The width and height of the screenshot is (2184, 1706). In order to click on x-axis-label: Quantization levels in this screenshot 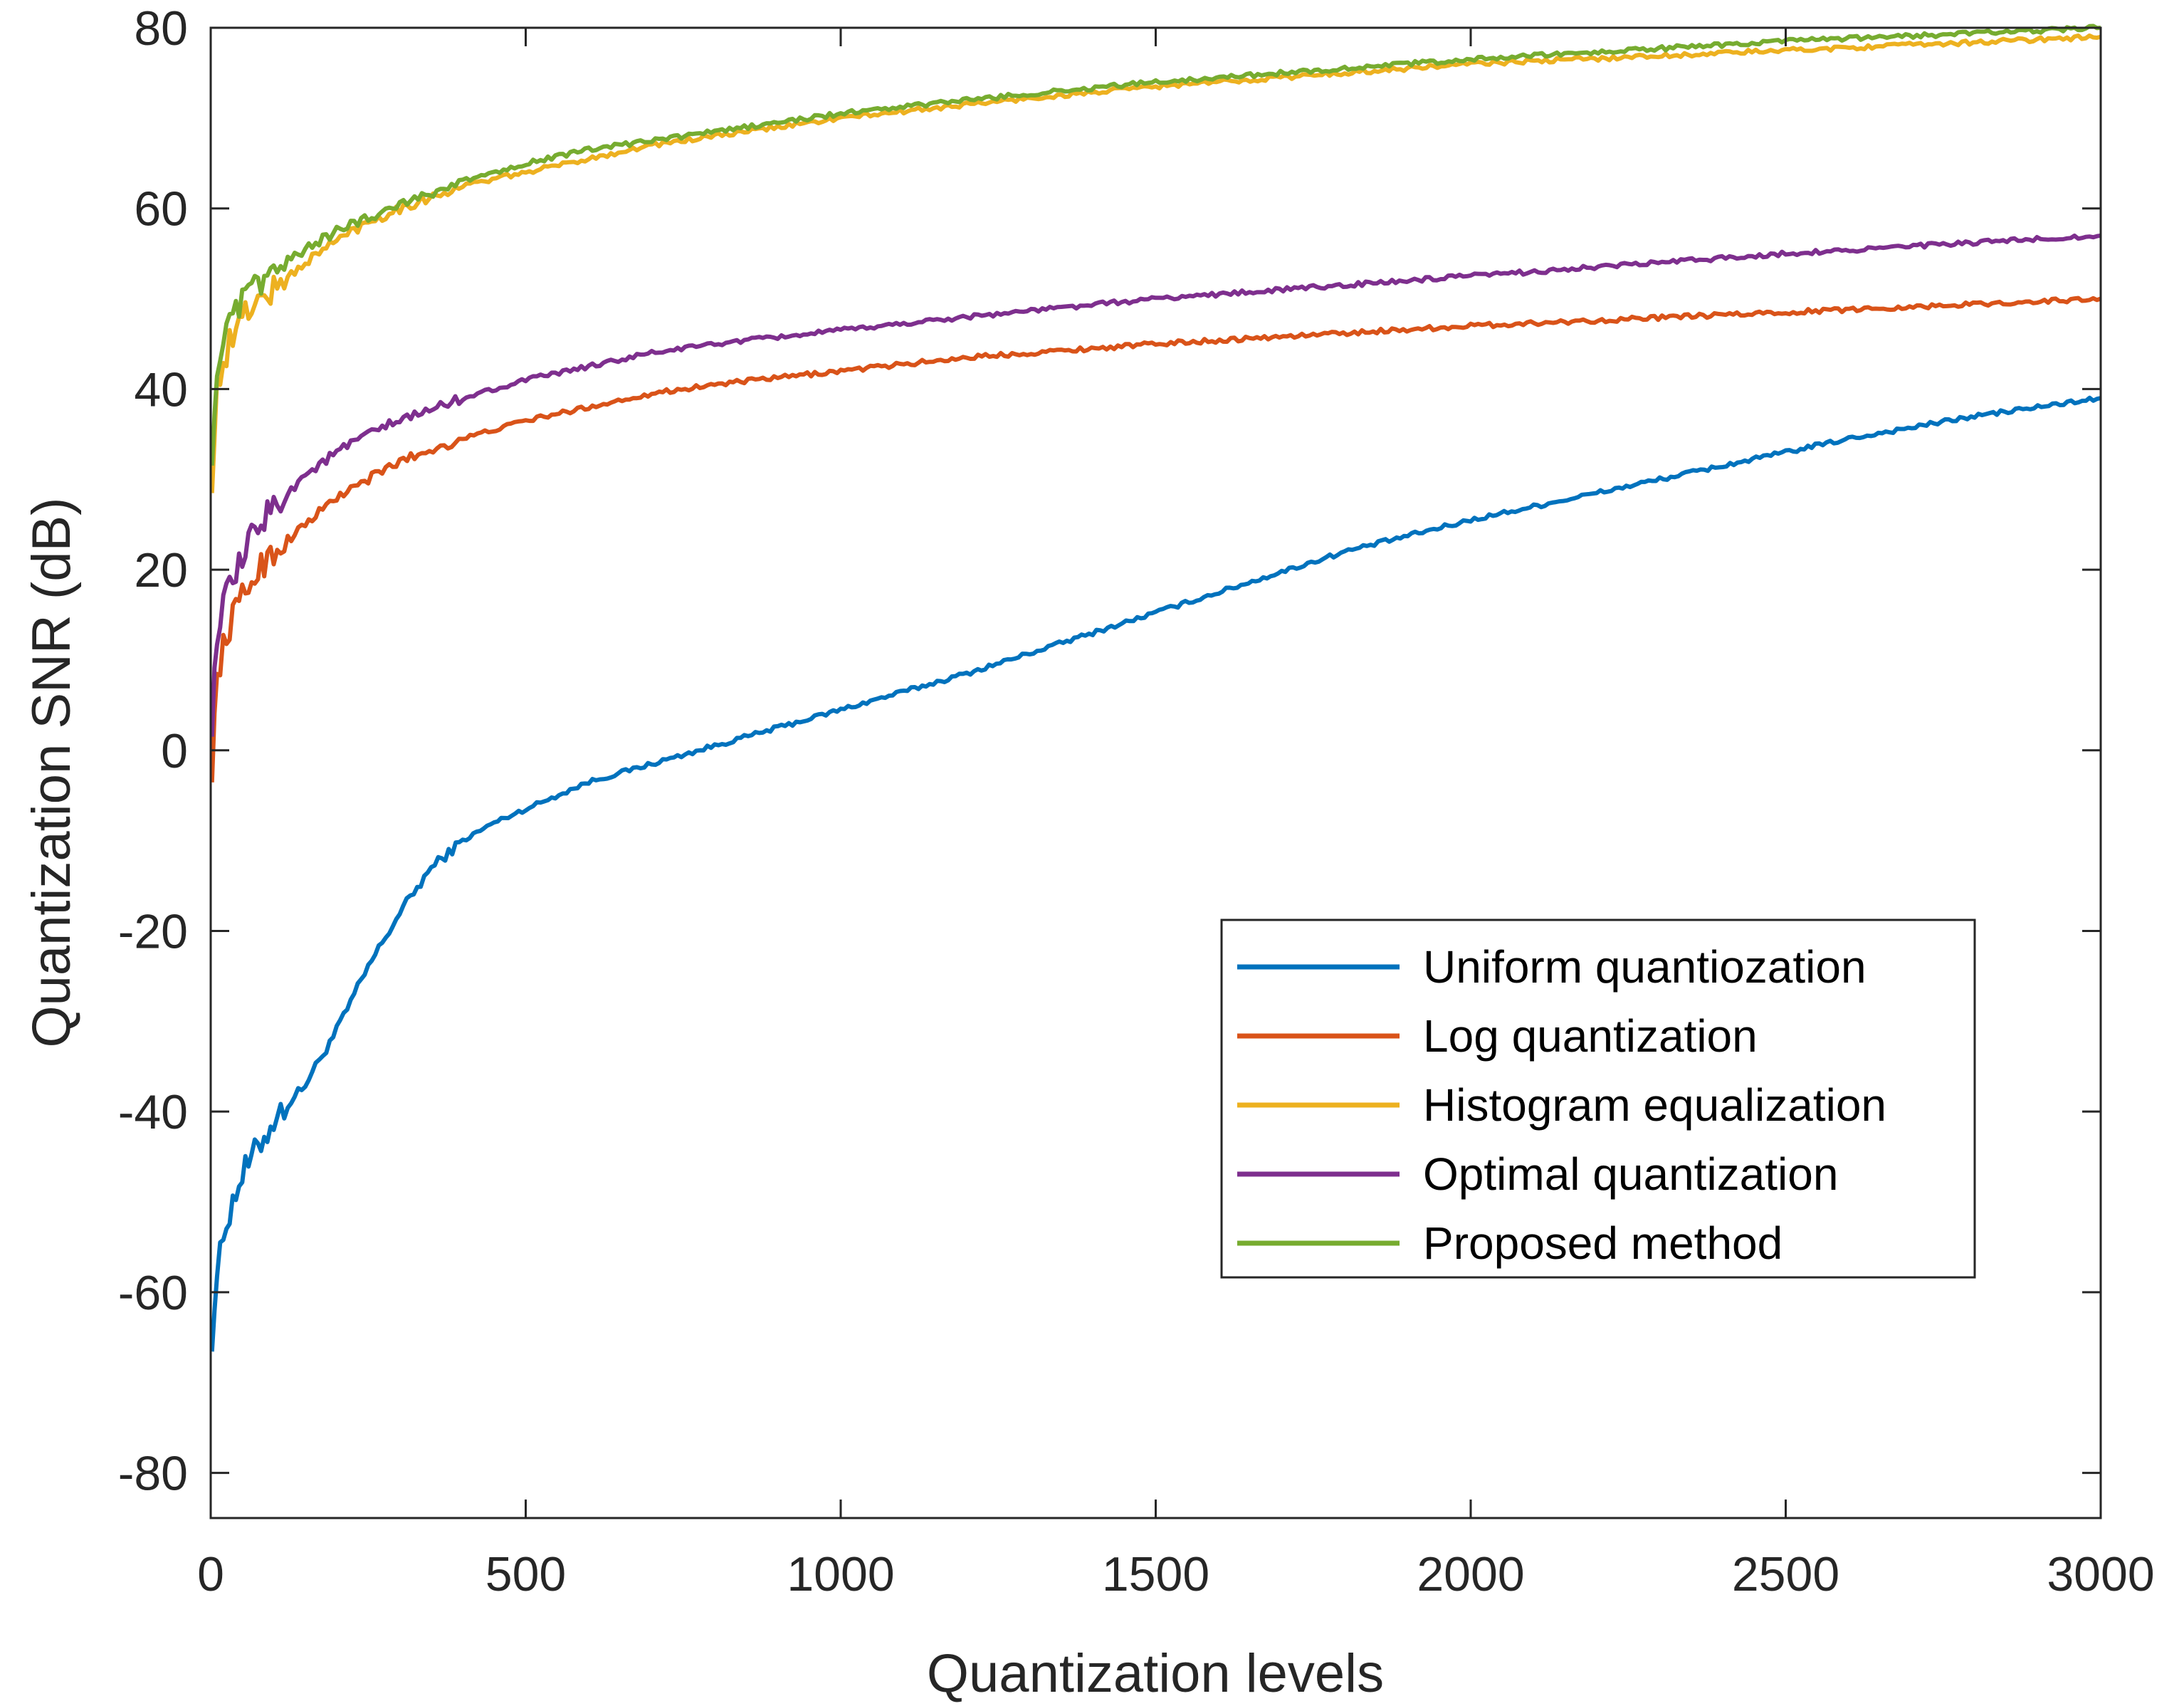, I will do `click(1155, 1674)`.